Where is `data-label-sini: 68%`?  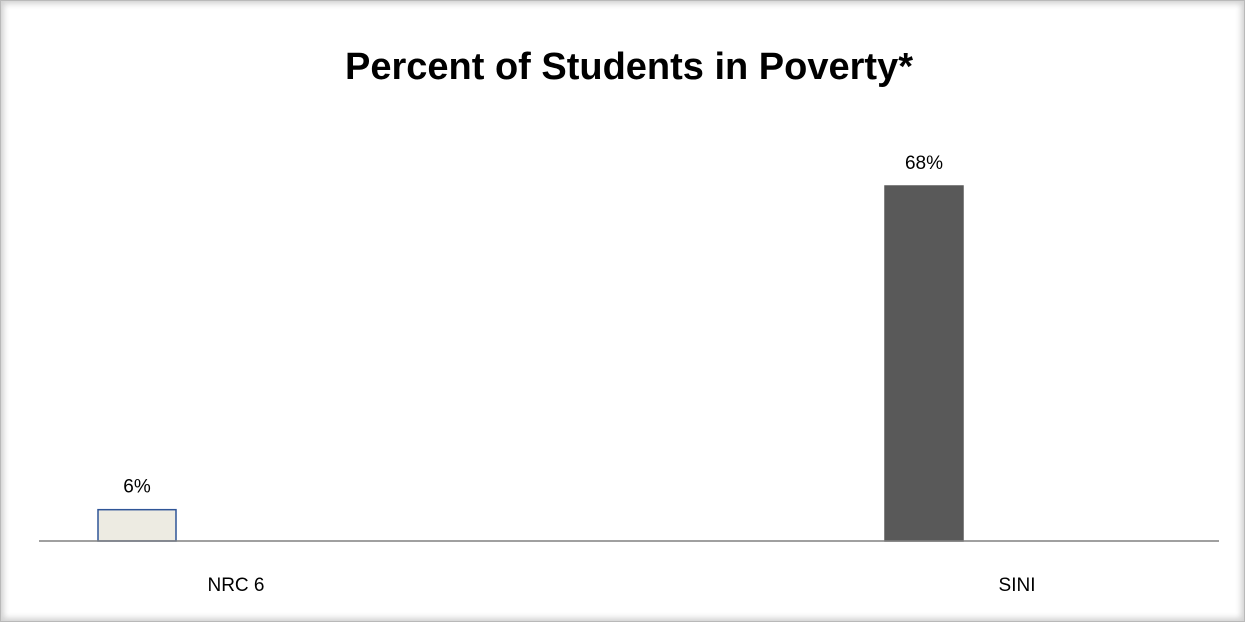 data-label-sini: 68% is located at coordinates (924, 163).